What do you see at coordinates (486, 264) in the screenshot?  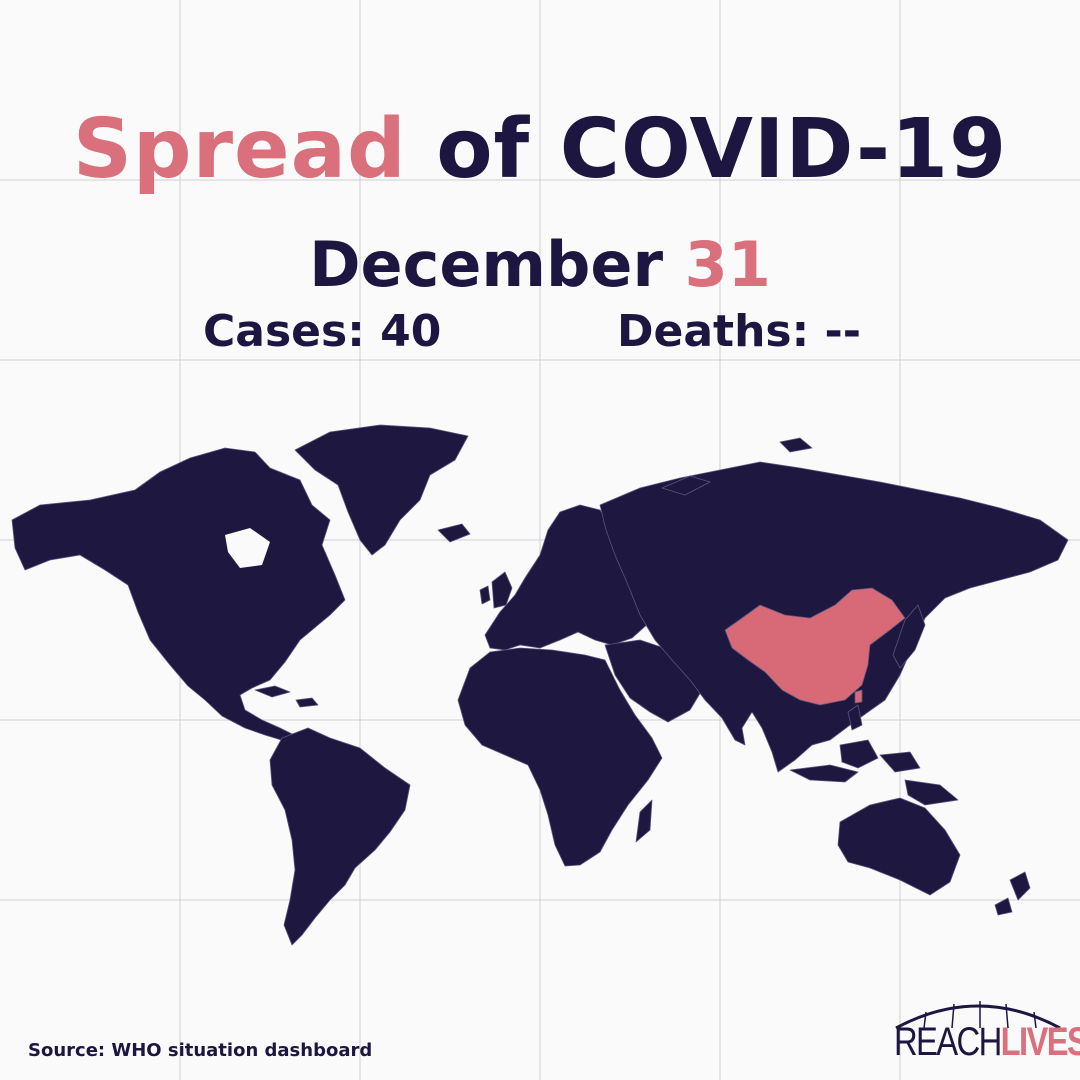 I see `date-month: December` at bounding box center [486, 264].